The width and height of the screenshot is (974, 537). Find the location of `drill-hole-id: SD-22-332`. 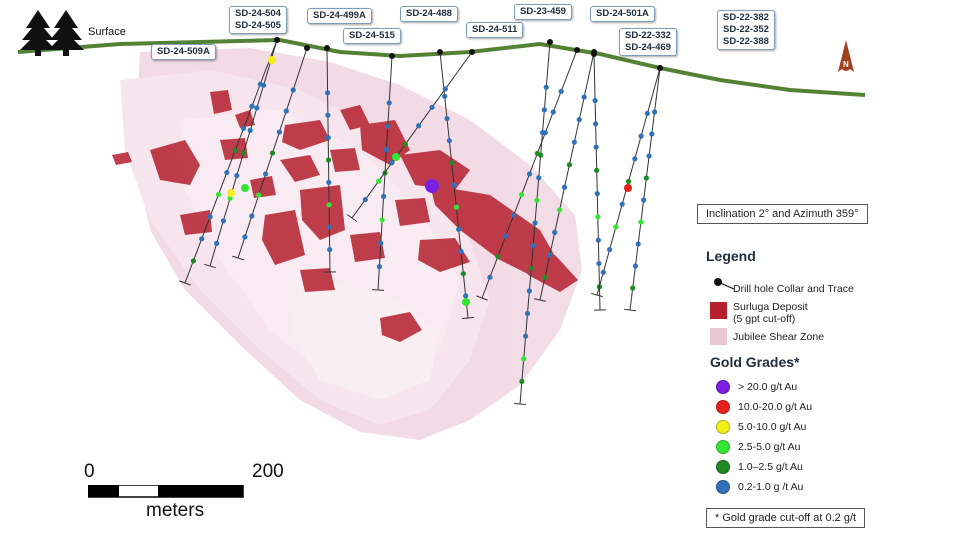

drill-hole-id: SD-22-332 is located at coordinates (648, 35).